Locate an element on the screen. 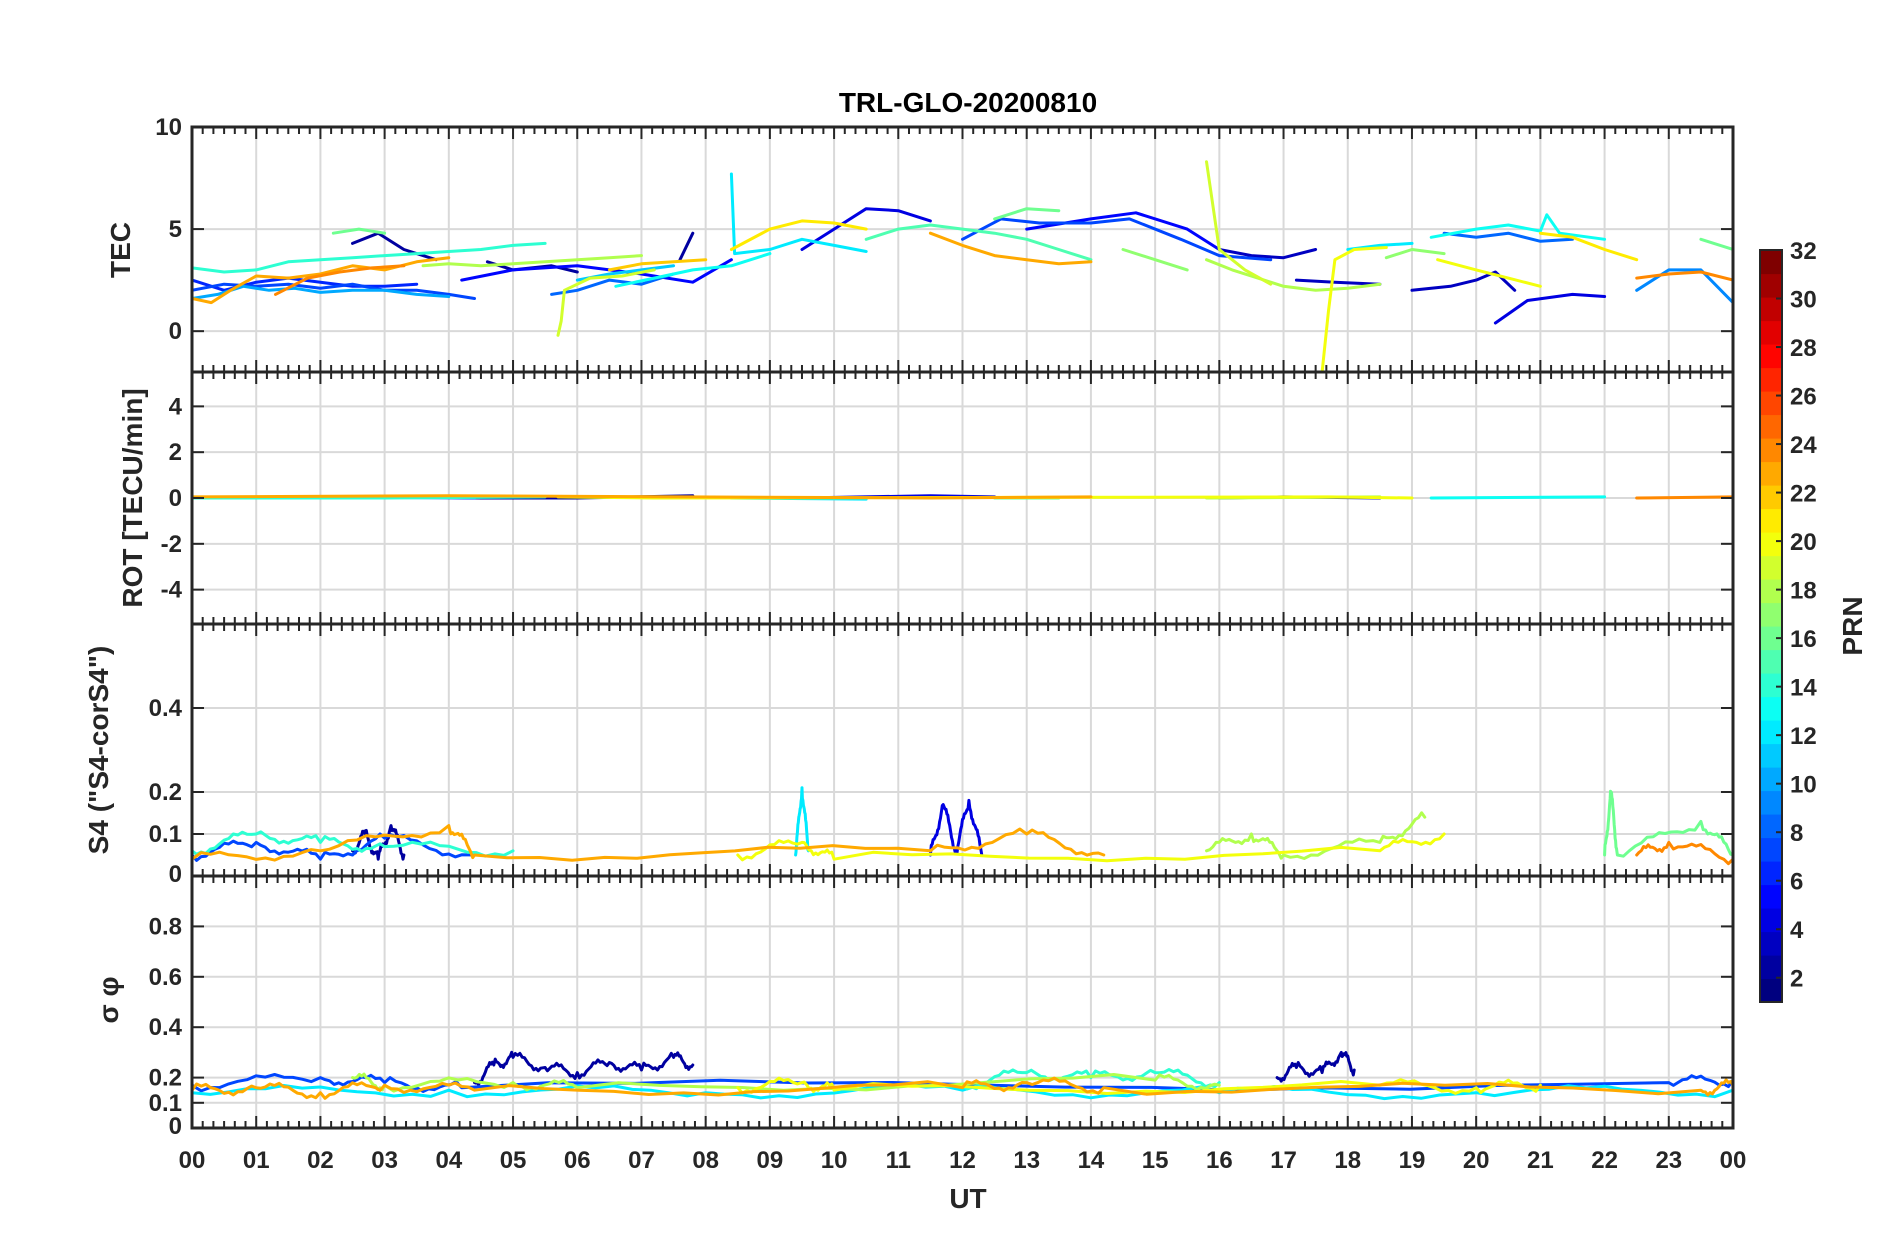 The width and height of the screenshot is (1902, 1236). colorbar-tick-label: 4 is located at coordinates (1797, 930).